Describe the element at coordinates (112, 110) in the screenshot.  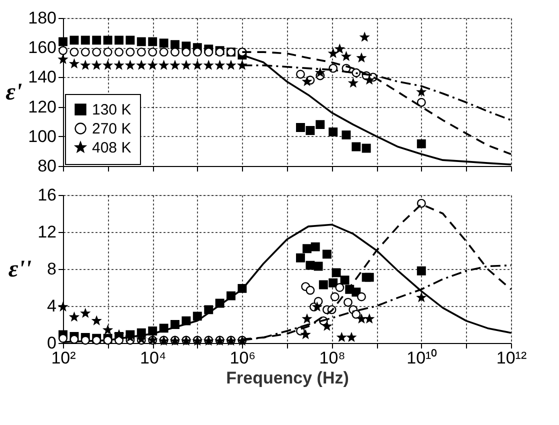
I see `legend-label: 130 K` at that location.